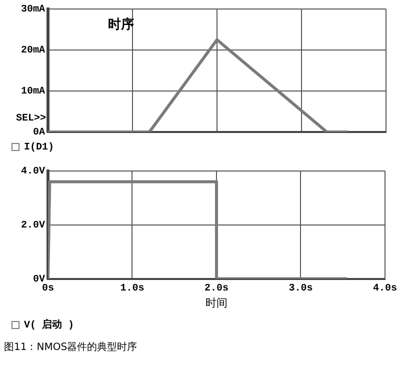  What do you see at coordinates (385, 288) in the screenshot?
I see `x-tick-label: 4.0s` at bounding box center [385, 288].